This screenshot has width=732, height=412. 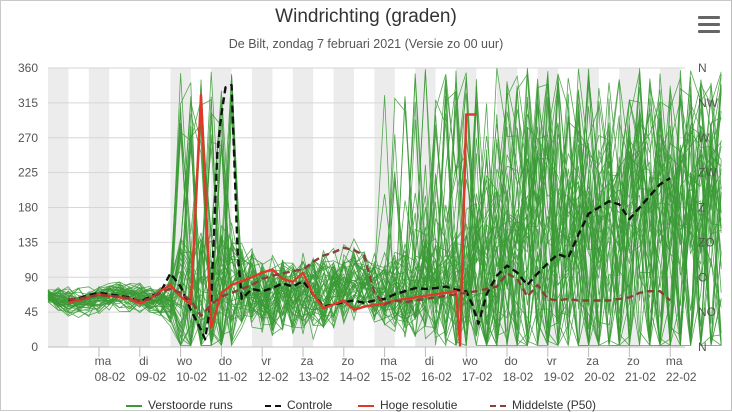 What do you see at coordinates (681, 377) in the screenshot?
I see `x-tick-date: 22-02` at bounding box center [681, 377].